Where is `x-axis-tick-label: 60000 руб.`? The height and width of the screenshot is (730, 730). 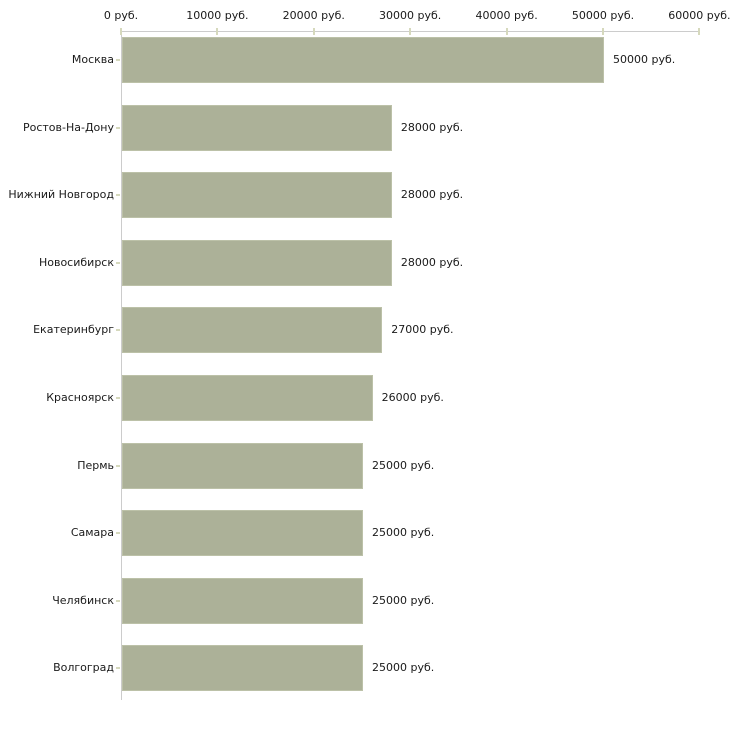
x-axis-tick-label: 60000 руб. is located at coordinates (699, 15).